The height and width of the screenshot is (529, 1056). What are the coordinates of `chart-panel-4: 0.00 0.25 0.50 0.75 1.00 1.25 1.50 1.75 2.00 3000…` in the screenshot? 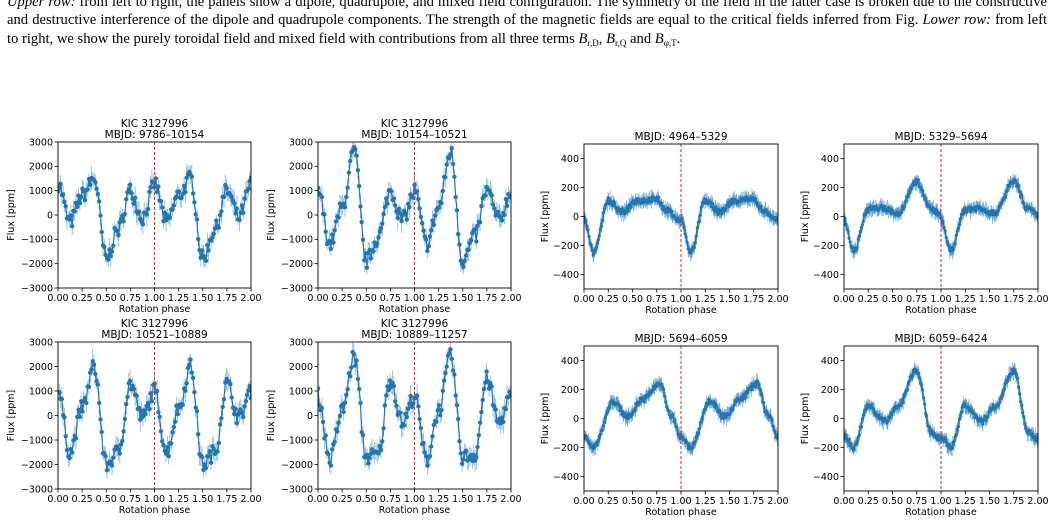 It's located at (394, 417).